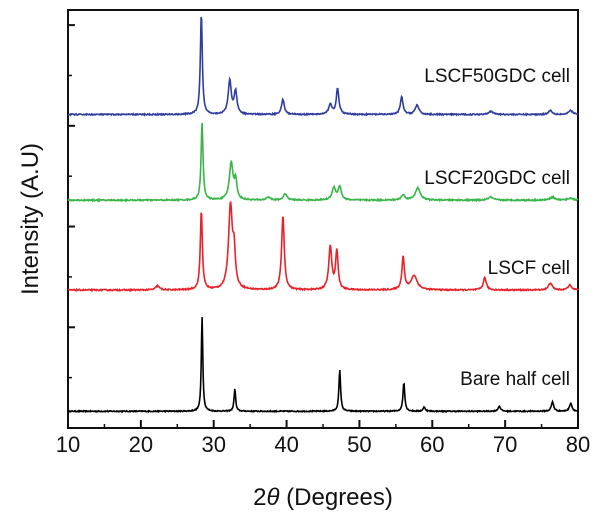  What do you see at coordinates (497, 178) in the screenshot?
I see `series-label: LSCF20GDC cell` at bounding box center [497, 178].